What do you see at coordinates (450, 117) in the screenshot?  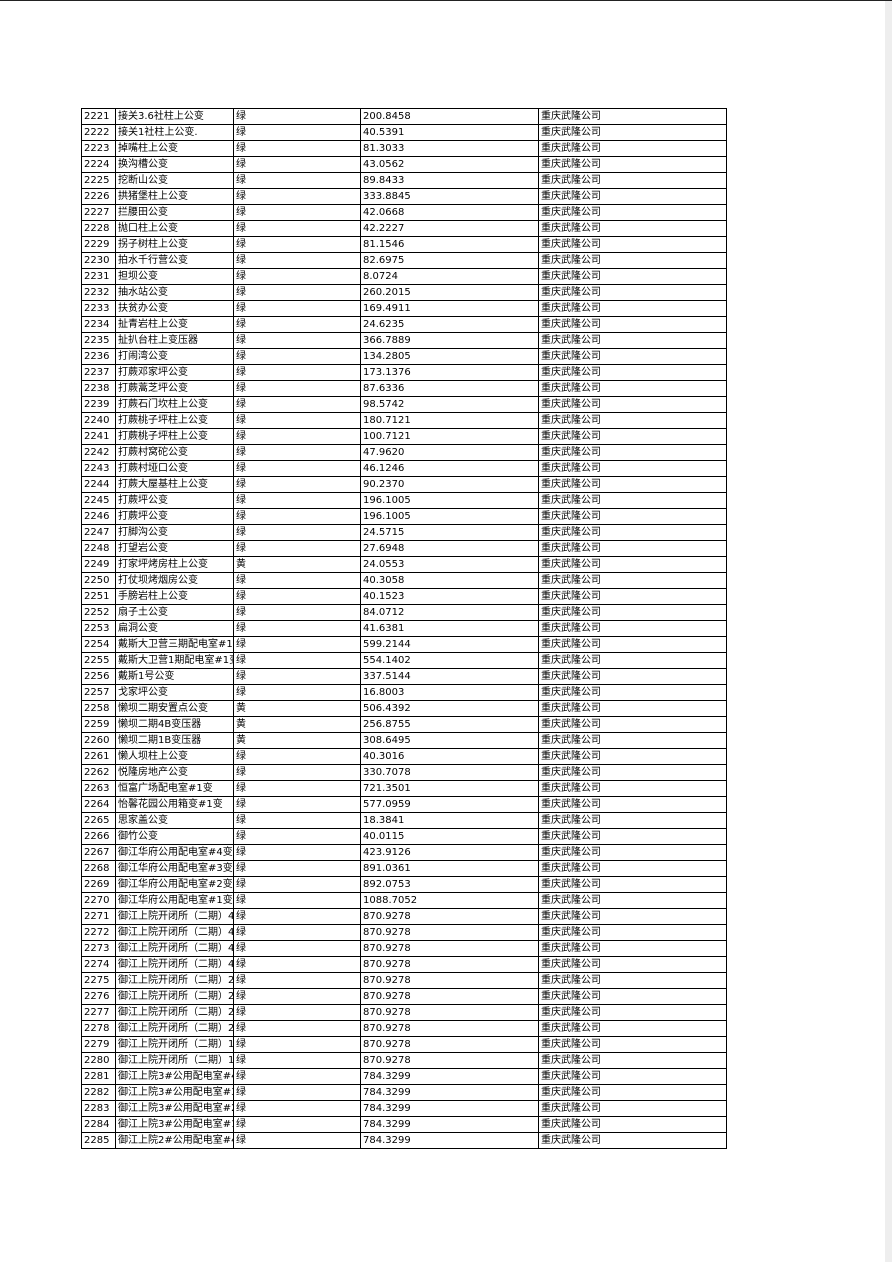 I see `value: 200.8458` at bounding box center [450, 117].